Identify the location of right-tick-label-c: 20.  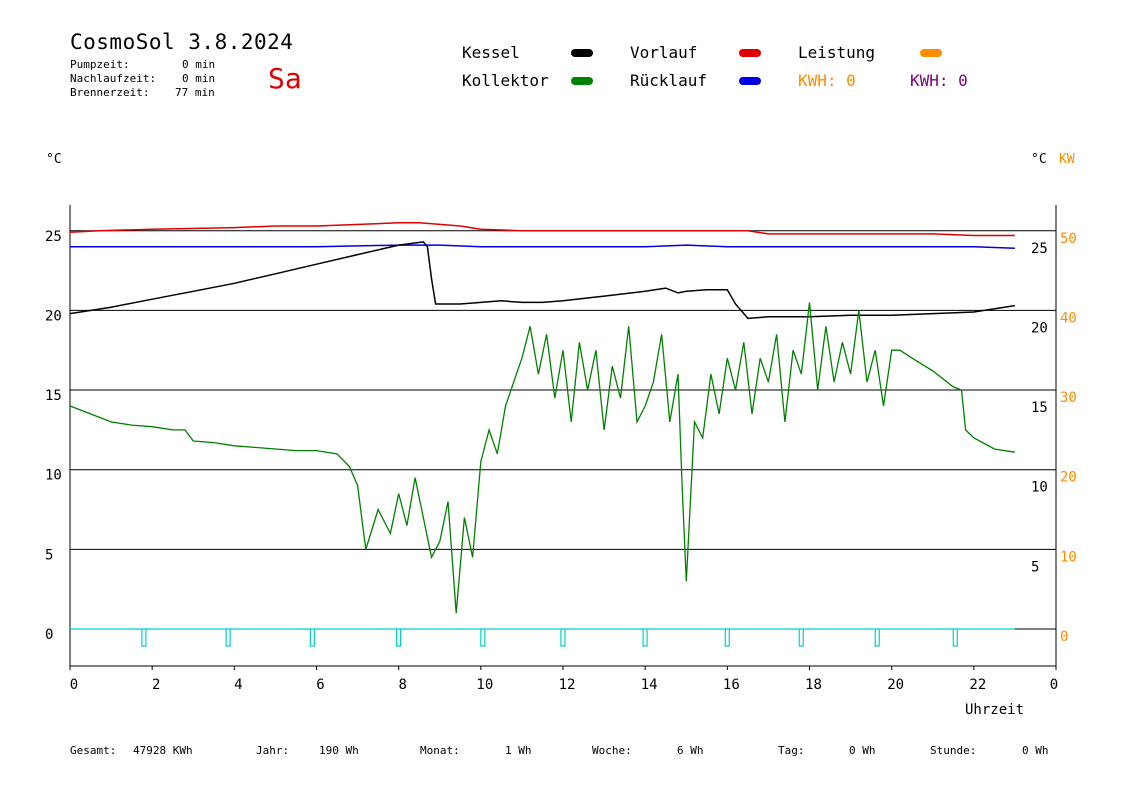
(1039, 328).